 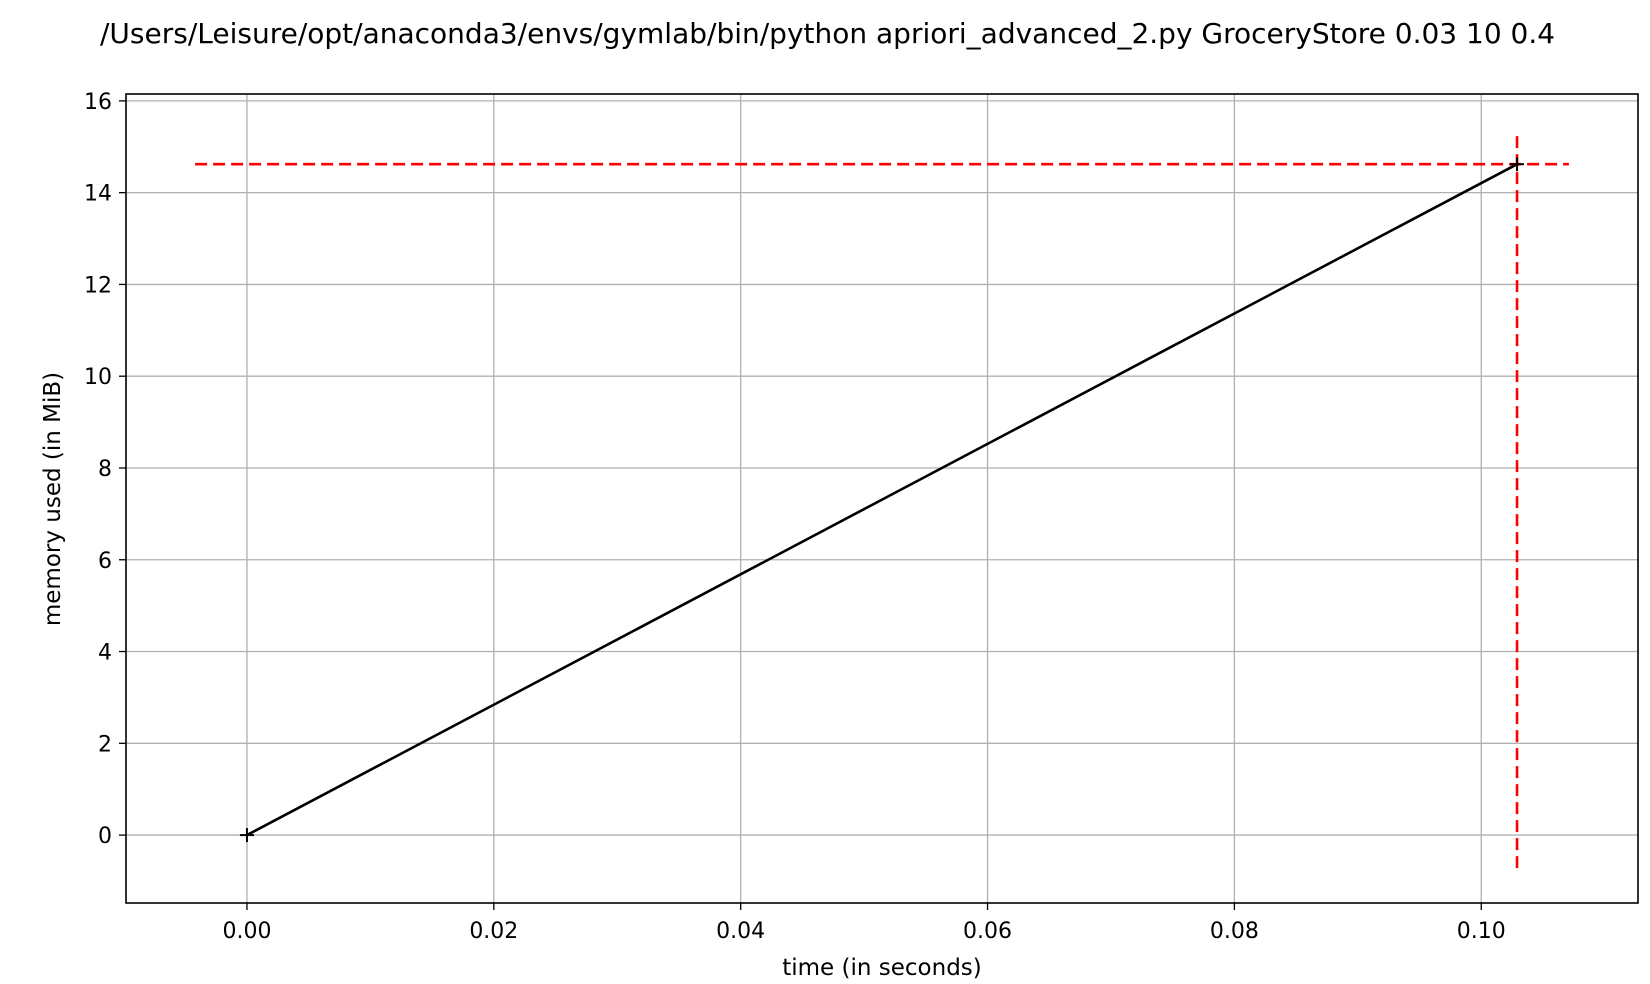 I want to click on y-axis-ticks: 0 2 4 6 8 10 12 14 16, so click(x=105, y=469).